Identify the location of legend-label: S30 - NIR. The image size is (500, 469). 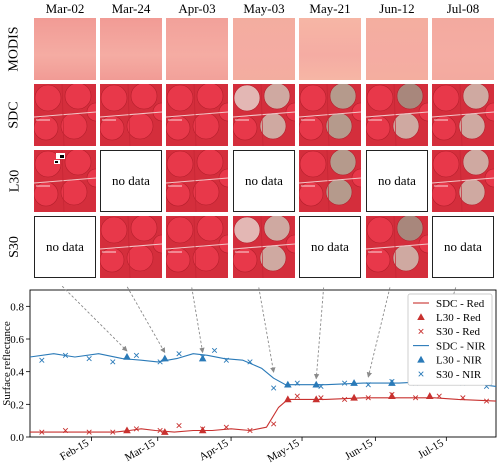
(459, 375).